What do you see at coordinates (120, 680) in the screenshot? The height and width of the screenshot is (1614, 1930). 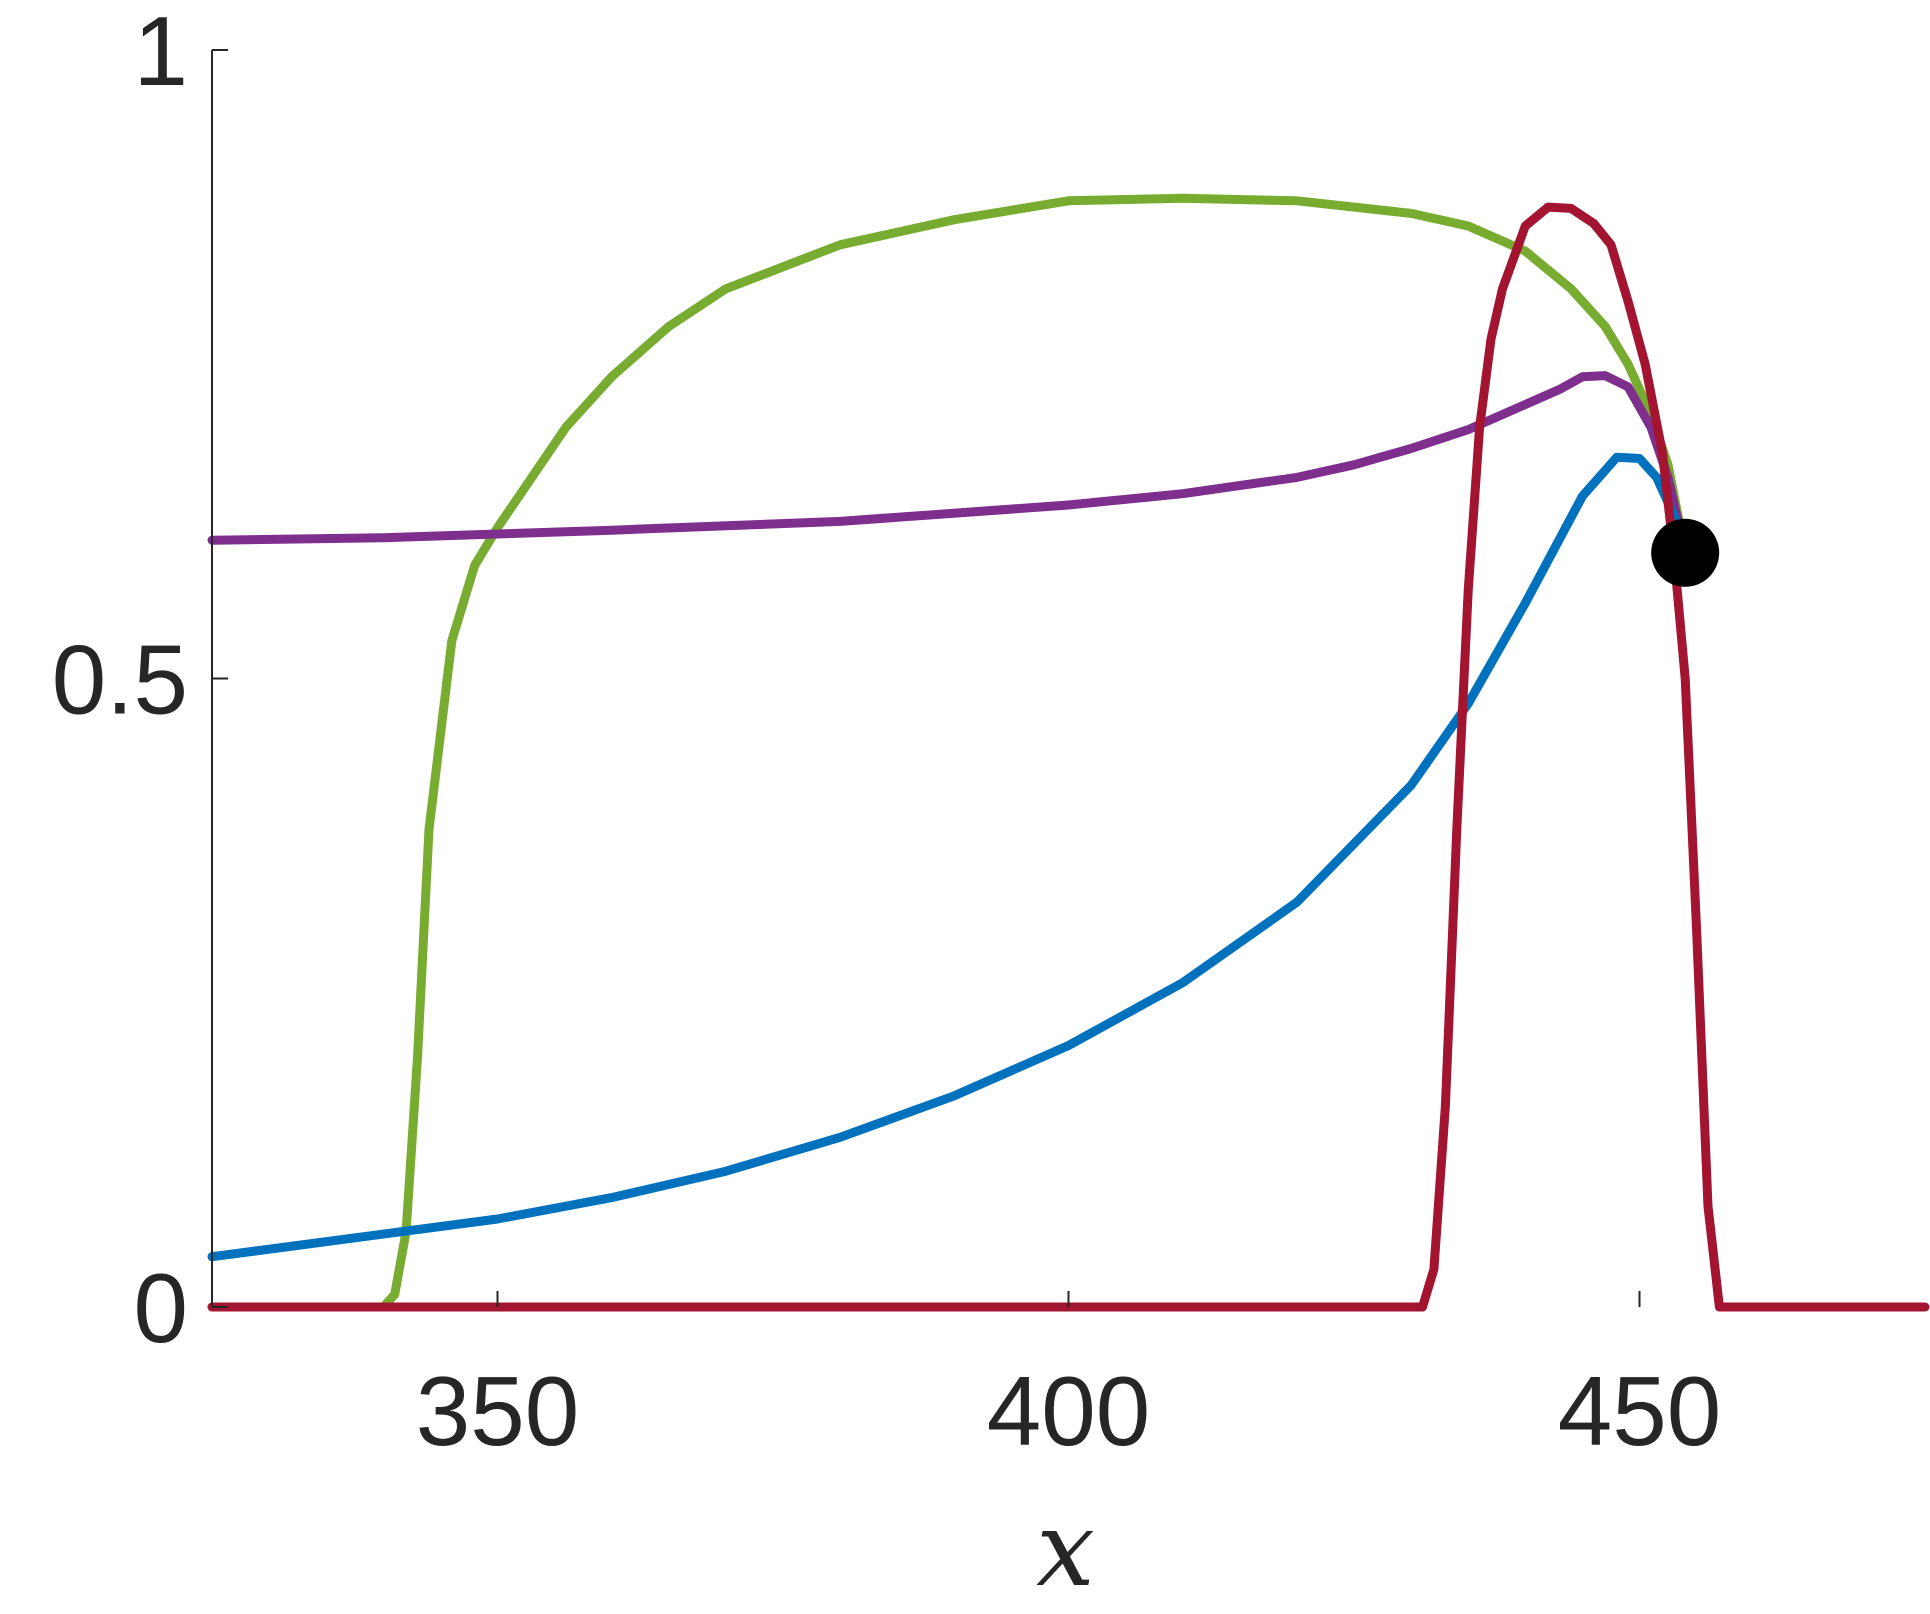 I see `y-tick-label: 0.5` at bounding box center [120, 680].